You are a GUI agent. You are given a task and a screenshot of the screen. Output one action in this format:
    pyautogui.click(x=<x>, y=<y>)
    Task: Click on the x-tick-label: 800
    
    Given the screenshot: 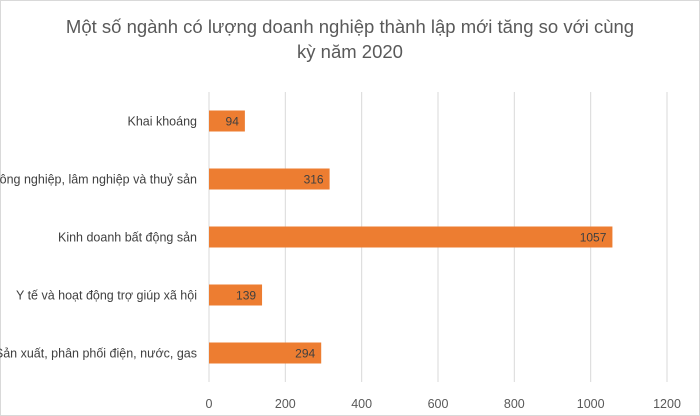 What is the action you would take?
    pyautogui.click(x=514, y=404)
    